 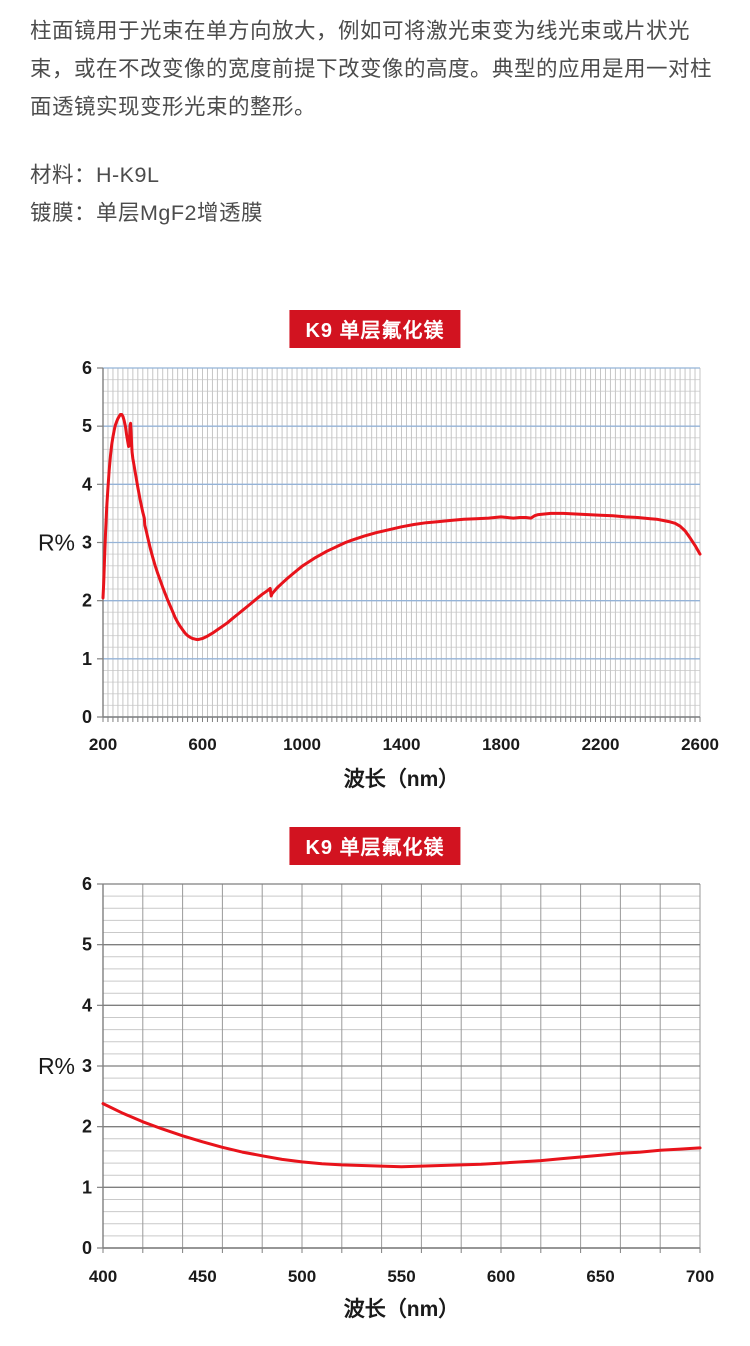 What do you see at coordinates (302, 1276) in the screenshot?
I see `svg-text: 500` at bounding box center [302, 1276].